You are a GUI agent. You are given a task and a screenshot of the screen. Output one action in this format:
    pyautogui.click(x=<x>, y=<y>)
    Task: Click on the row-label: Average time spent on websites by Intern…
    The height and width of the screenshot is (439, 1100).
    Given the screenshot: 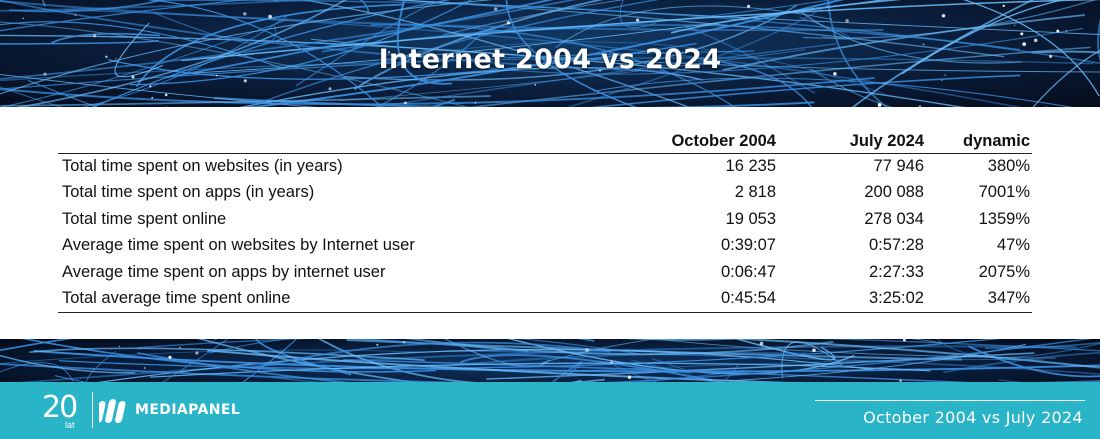 What is the action you would take?
    pyautogui.click(x=238, y=245)
    